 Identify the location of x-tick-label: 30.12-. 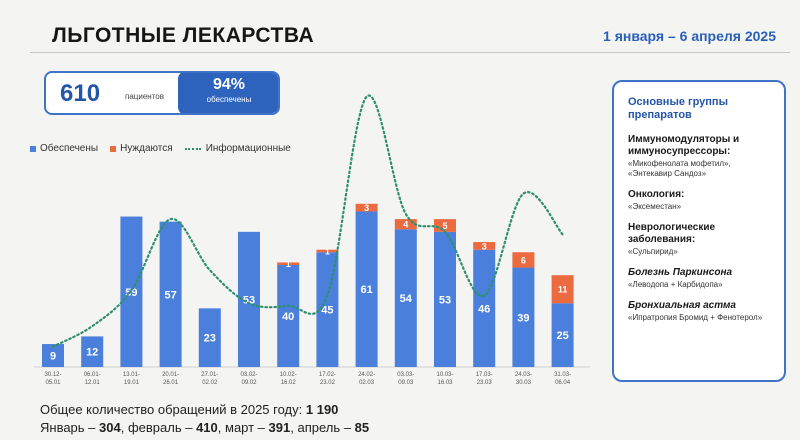
(52, 375).